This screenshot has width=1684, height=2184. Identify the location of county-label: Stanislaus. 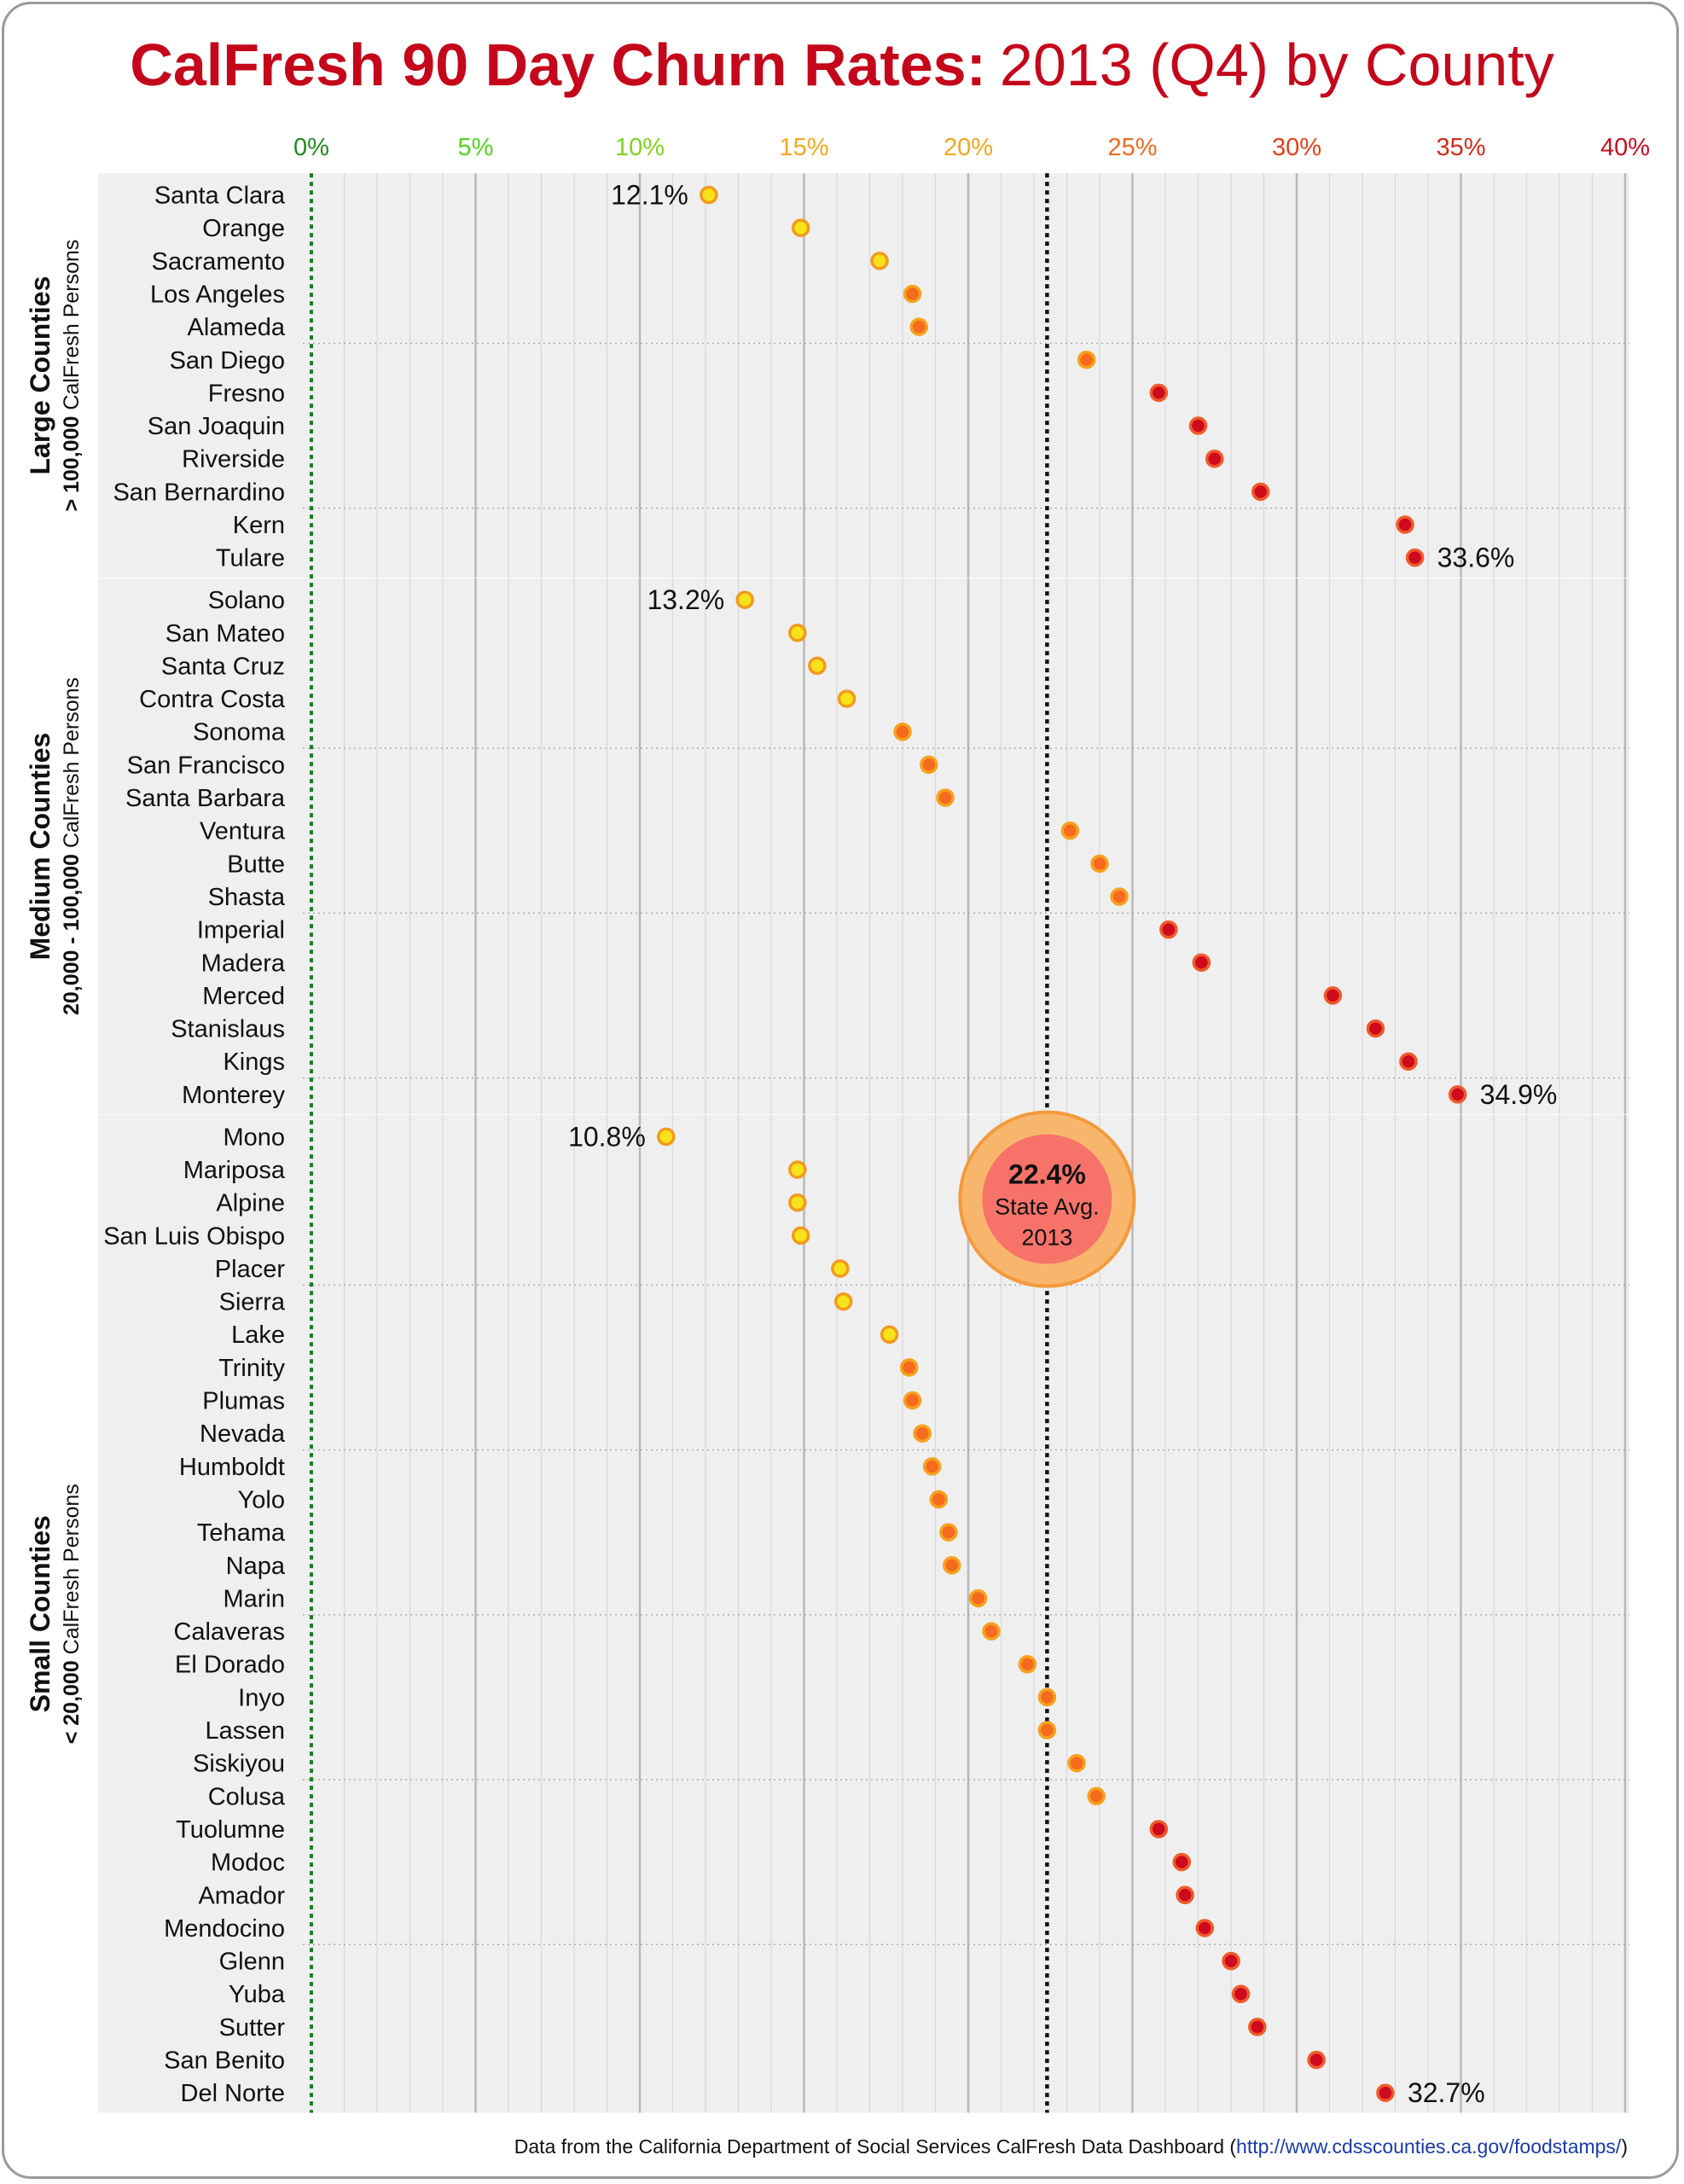
(228, 1030).